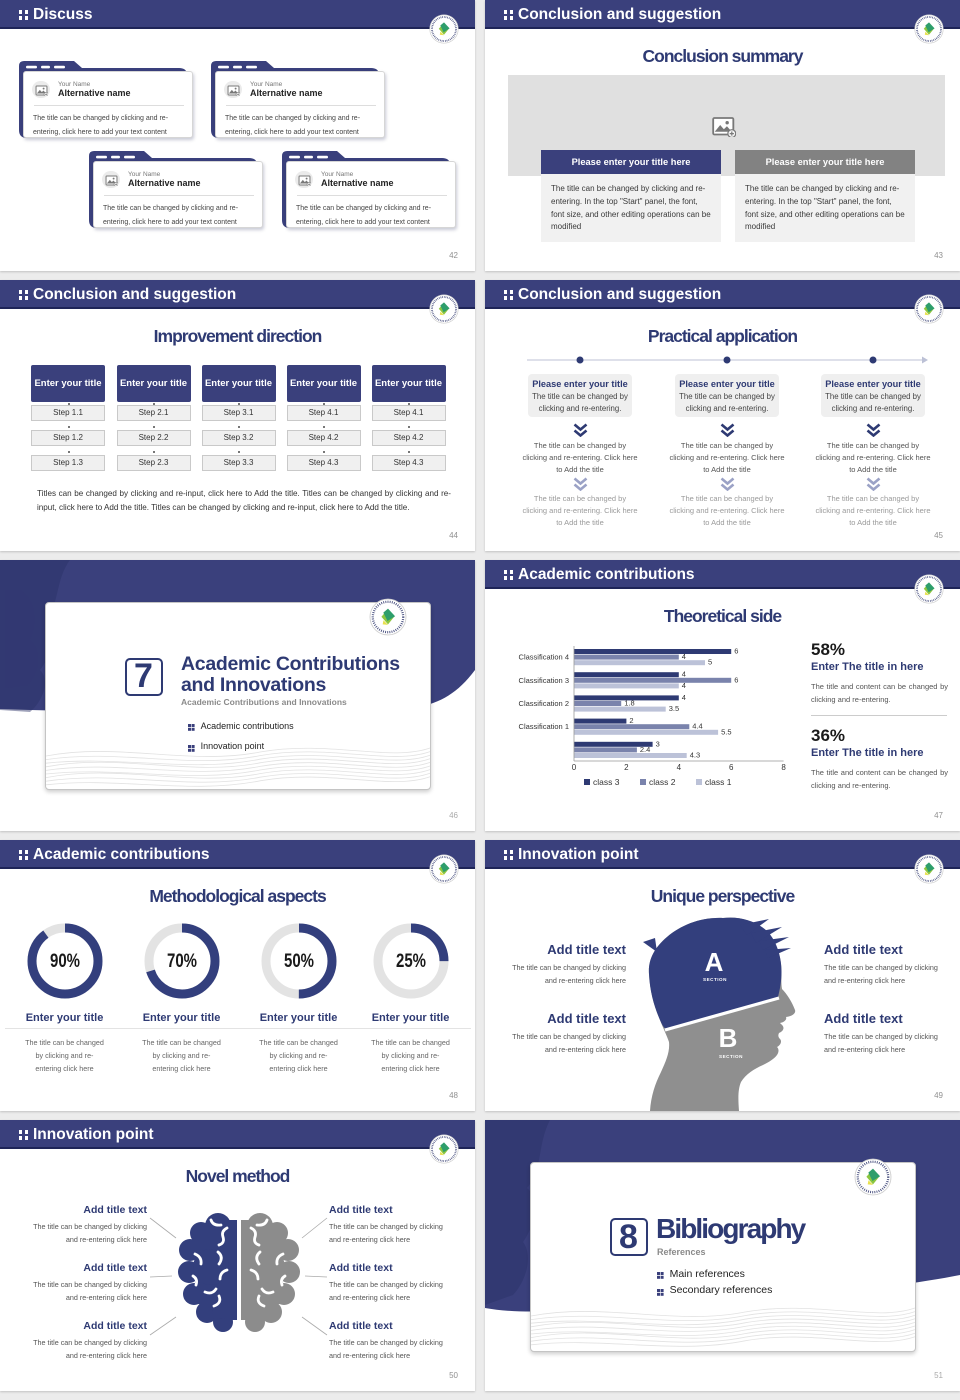 The height and width of the screenshot is (1400, 960). Describe the element at coordinates (544, 680) in the screenshot. I see `svg-text: Classification 3` at that location.